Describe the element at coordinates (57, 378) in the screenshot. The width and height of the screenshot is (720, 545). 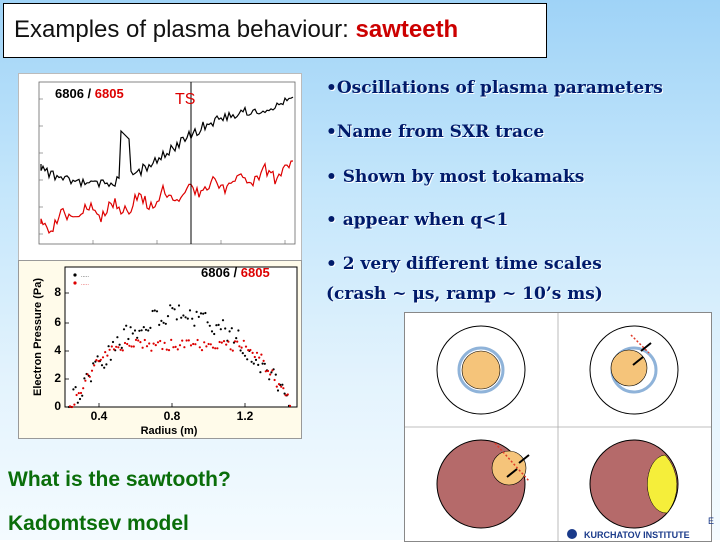
I see `pe-ytick: 2` at that location.